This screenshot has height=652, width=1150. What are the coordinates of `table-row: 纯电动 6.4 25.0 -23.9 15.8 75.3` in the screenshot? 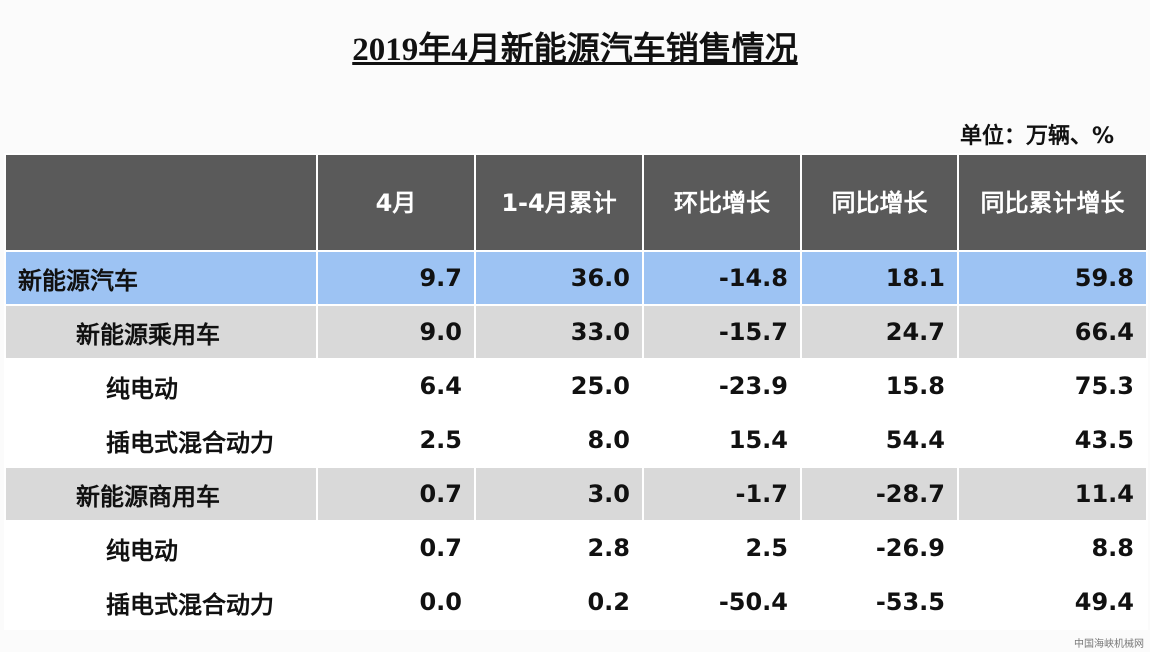 It's located at (576, 386).